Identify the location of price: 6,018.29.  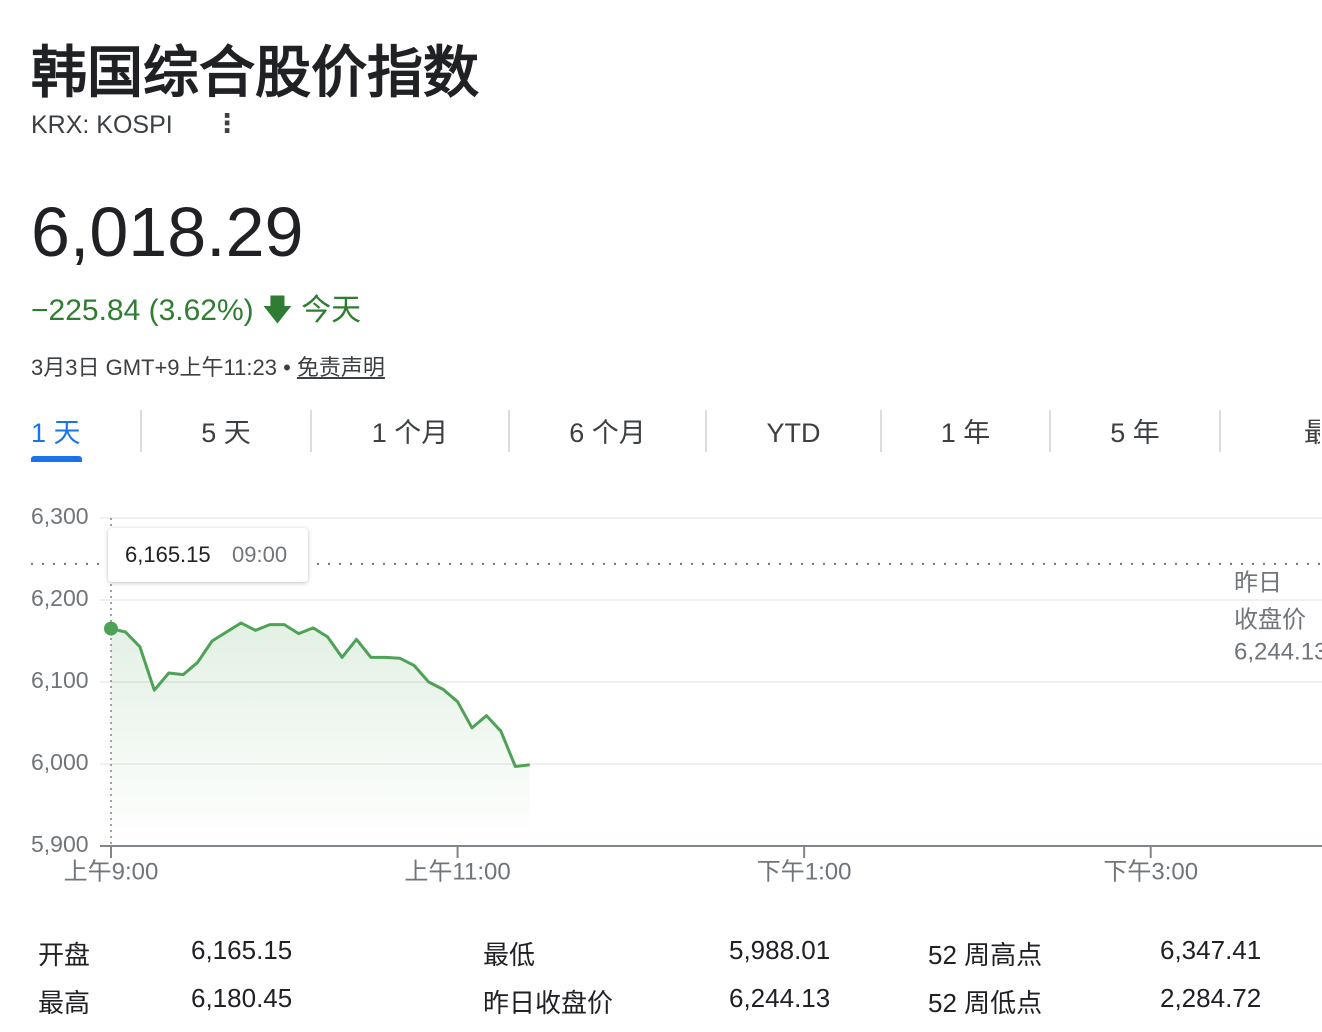
(167, 232).